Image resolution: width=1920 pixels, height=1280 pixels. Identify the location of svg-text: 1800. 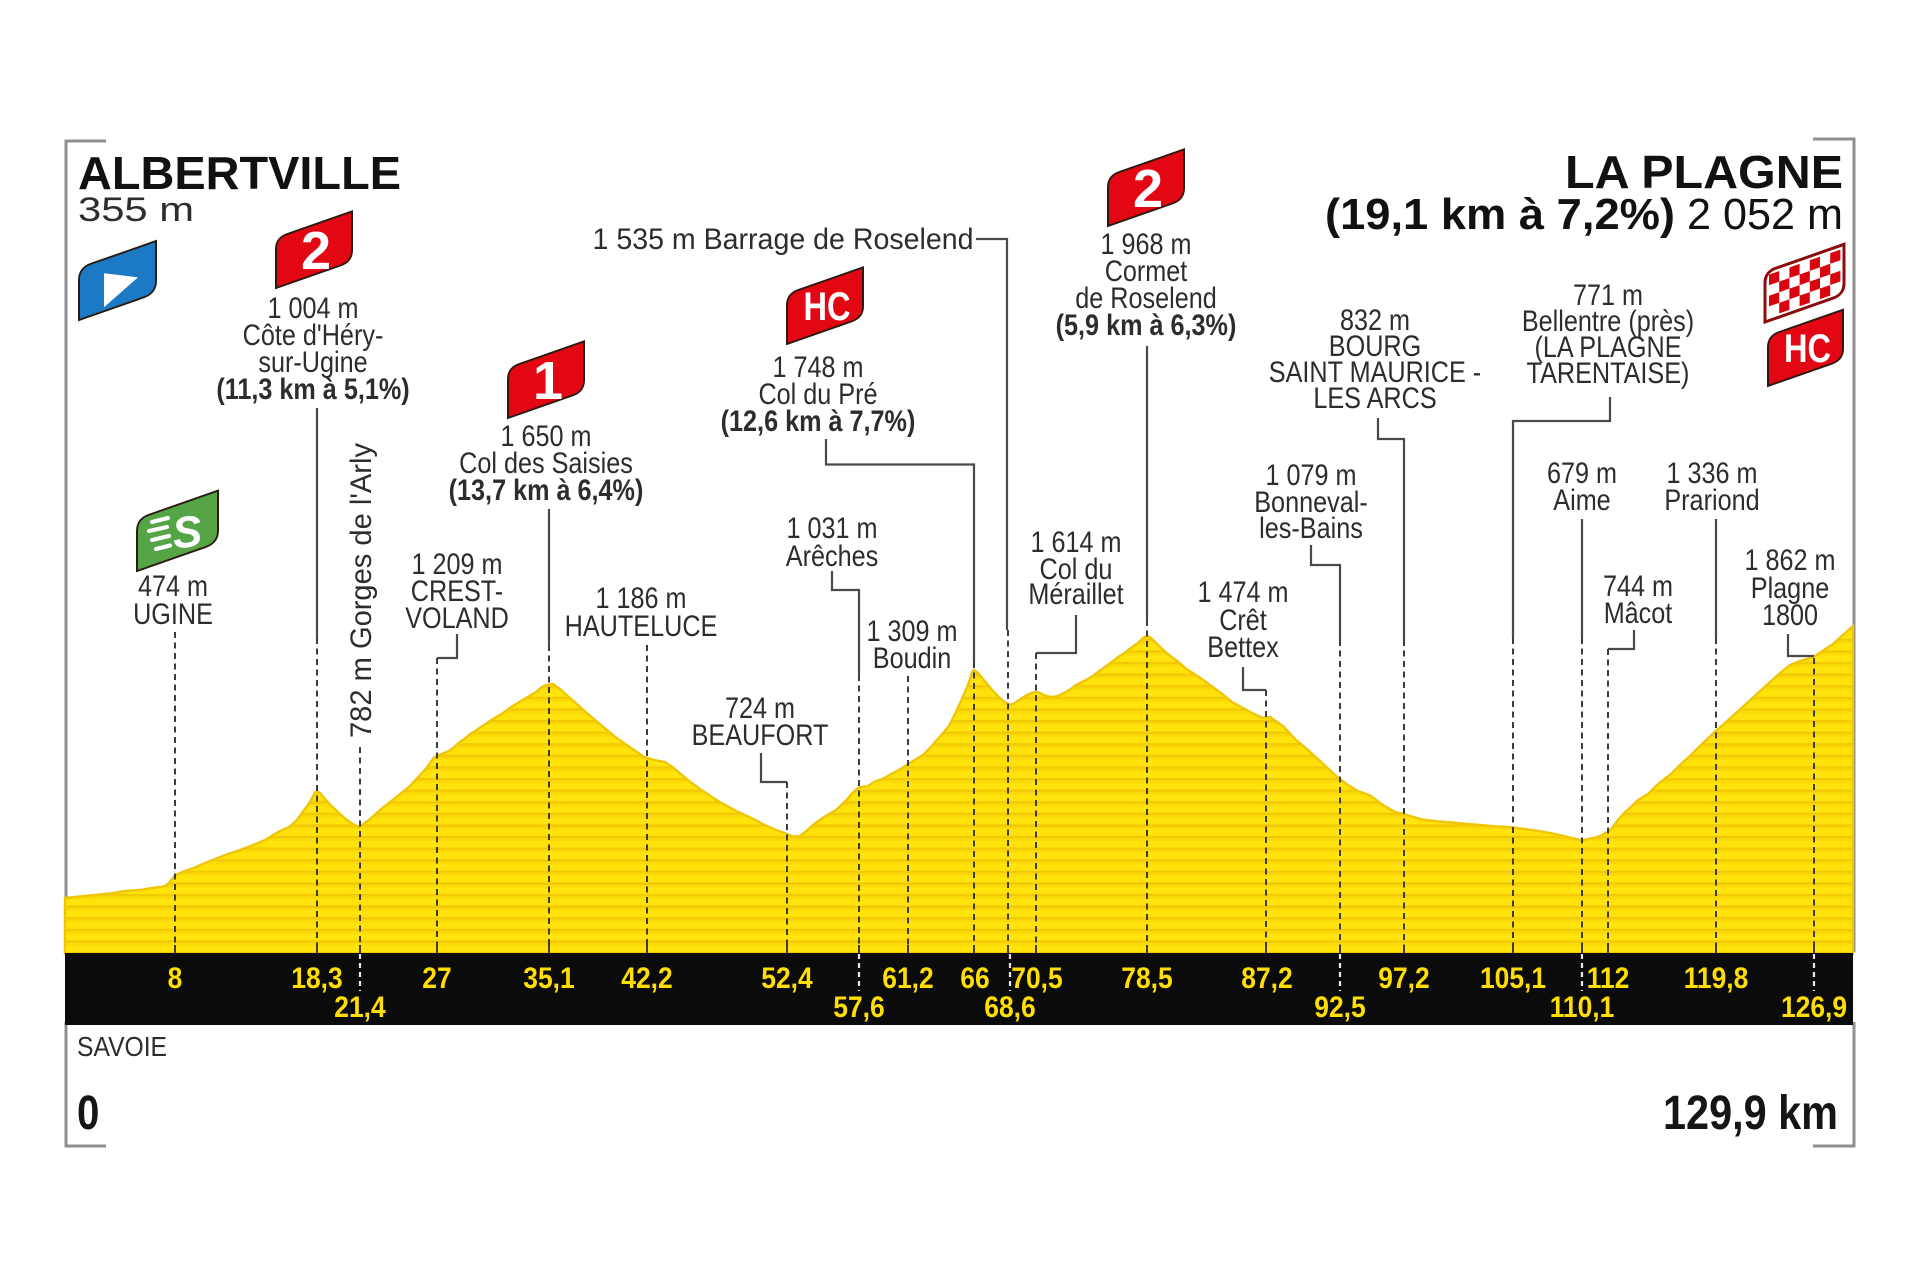
(1790, 615).